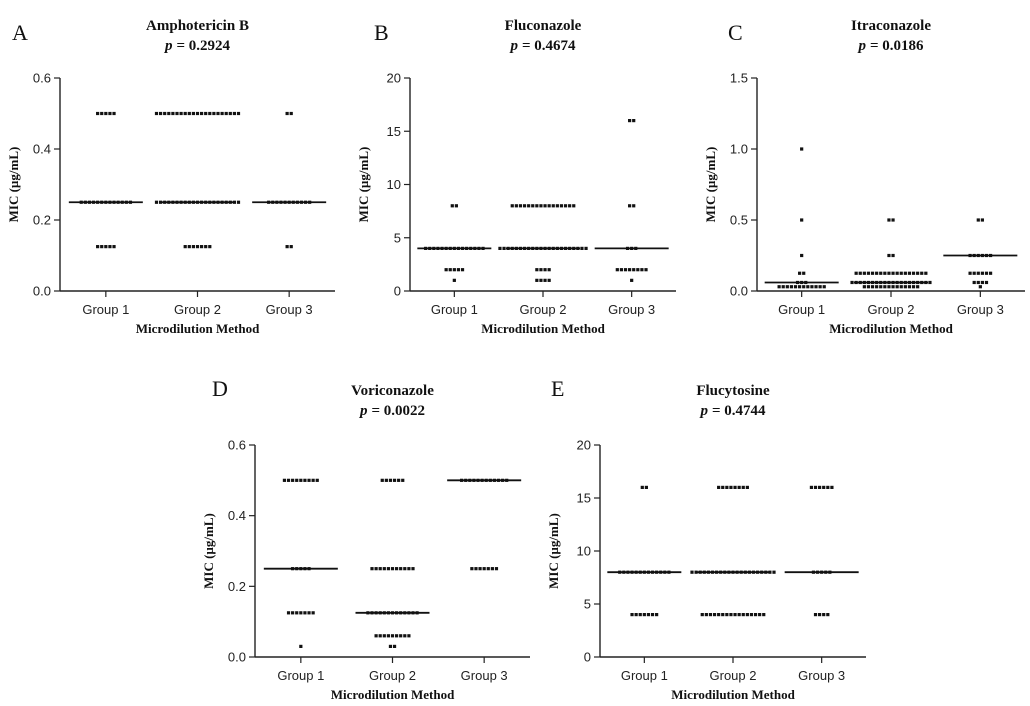  Describe the element at coordinates (710, 185) in the screenshot. I see `y-axis-label: MIC (µg/mL)` at that location.